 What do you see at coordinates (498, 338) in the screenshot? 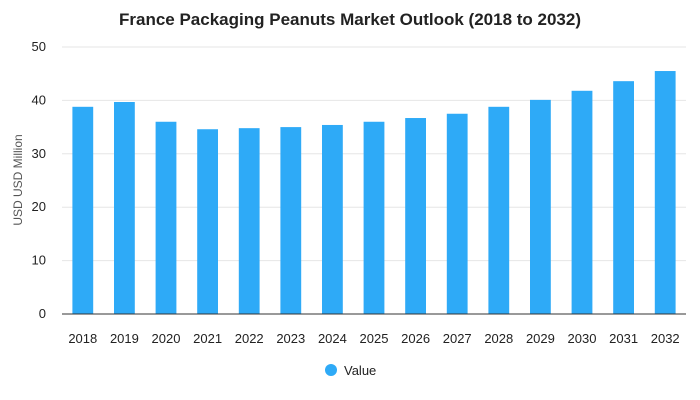
I see `x-tick-label: 2028` at bounding box center [498, 338].